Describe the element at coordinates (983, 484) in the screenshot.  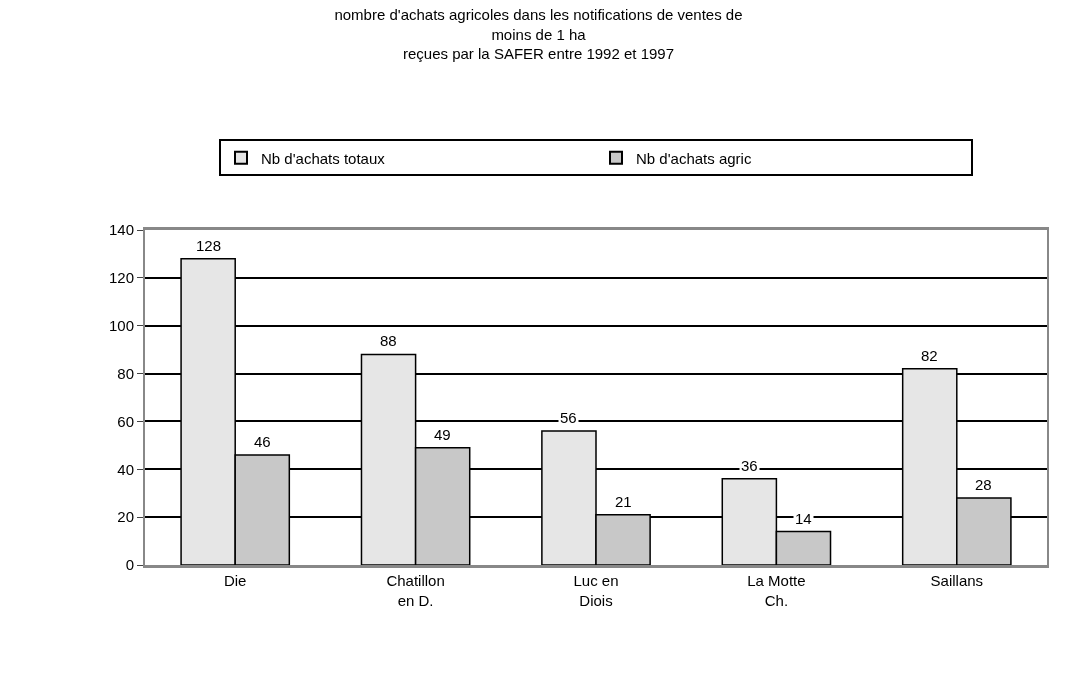
I see `data-label: 28` at that location.